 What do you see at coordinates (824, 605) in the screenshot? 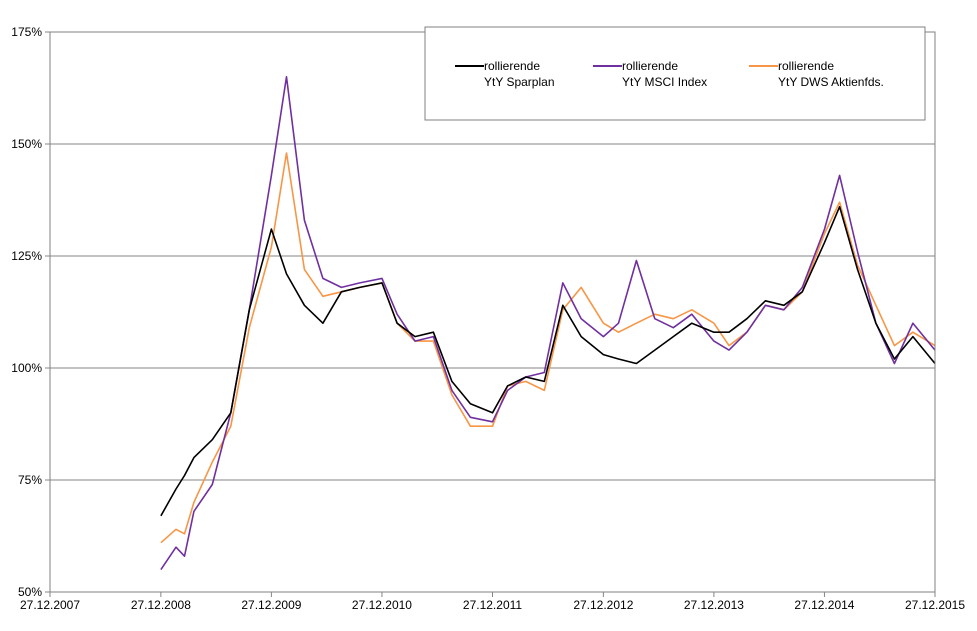
I see `x-tick-label: 27.12.2014` at bounding box center [824, 605].